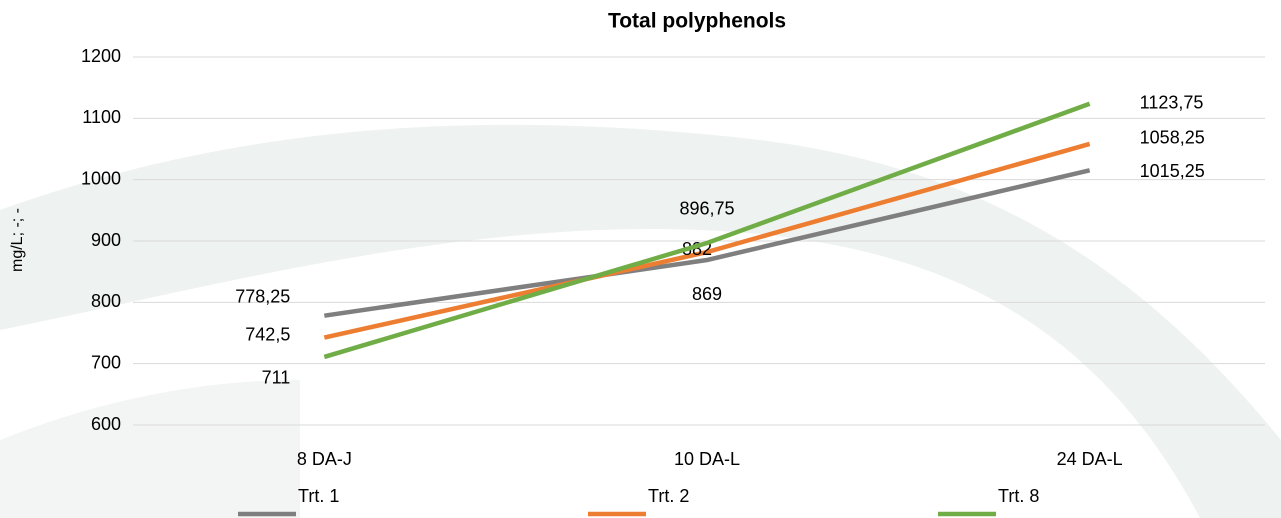 This screenshot has width=1281, height=518. Describe the element at coordinates (17, 240) in the screenshot. I see `y-axis-label: mg/L; -; -` at that location.